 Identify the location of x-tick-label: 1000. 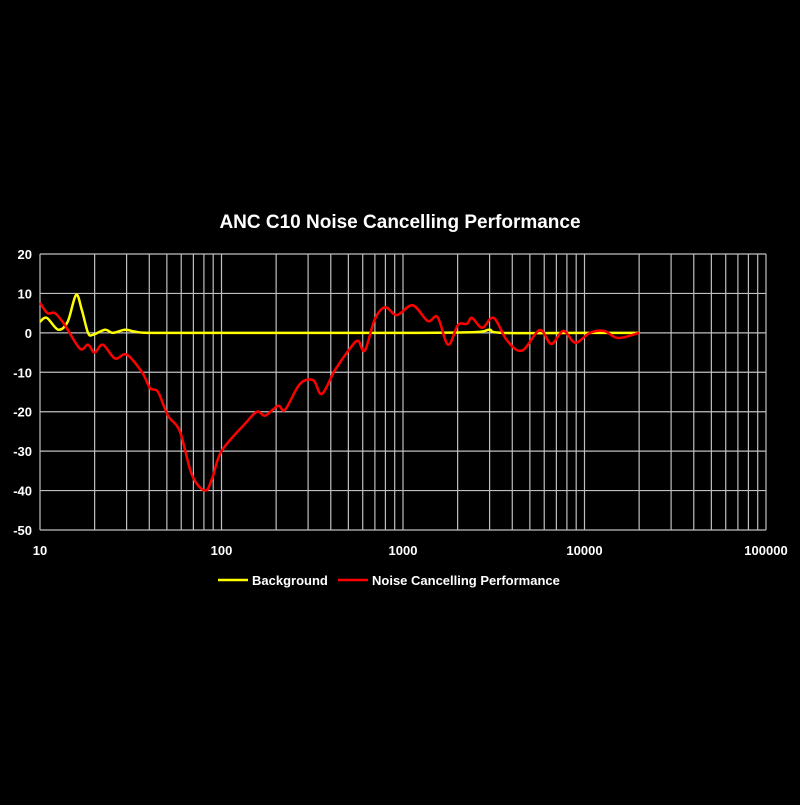
(403, 550).